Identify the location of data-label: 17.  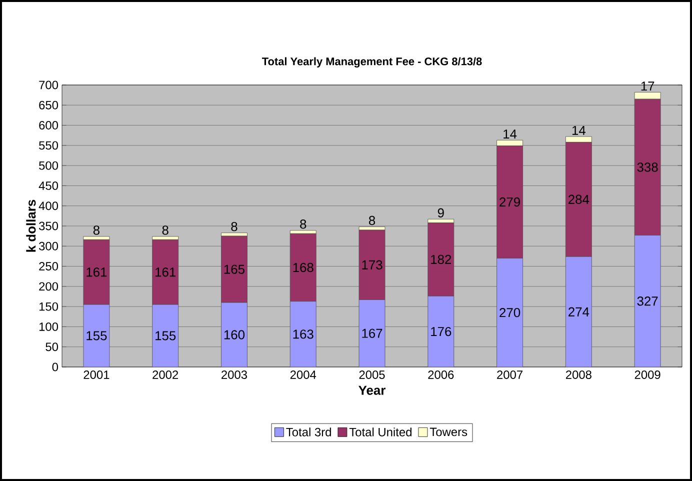
(647, 86).